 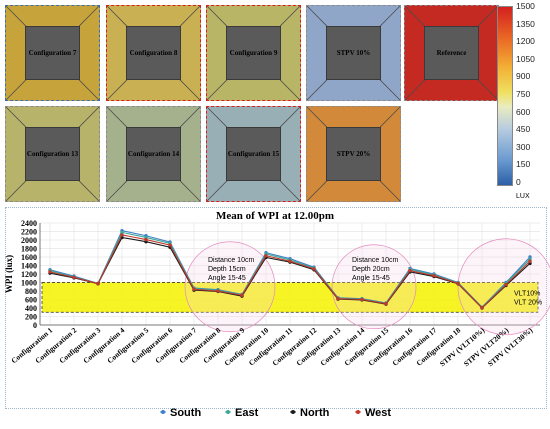 I want to click on data-point-east, so click(x=122, y=232).